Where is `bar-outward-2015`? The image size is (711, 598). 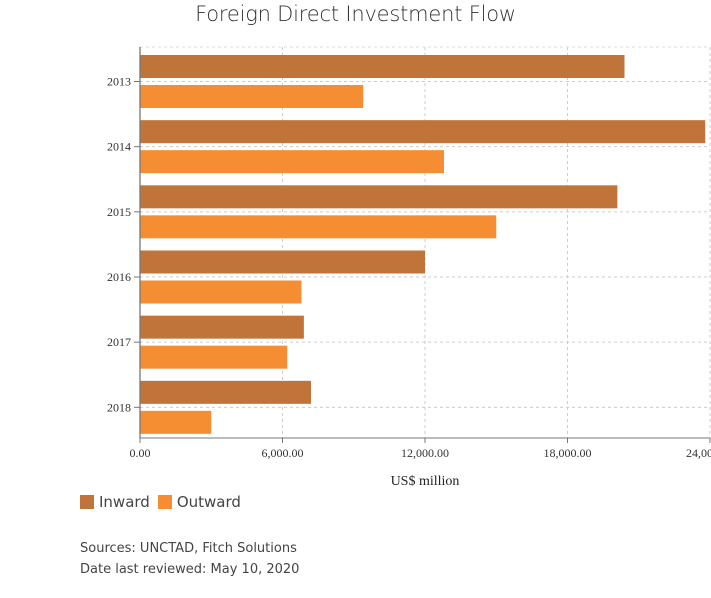
bar-outward-2015 is located at coordinates (318, 227).